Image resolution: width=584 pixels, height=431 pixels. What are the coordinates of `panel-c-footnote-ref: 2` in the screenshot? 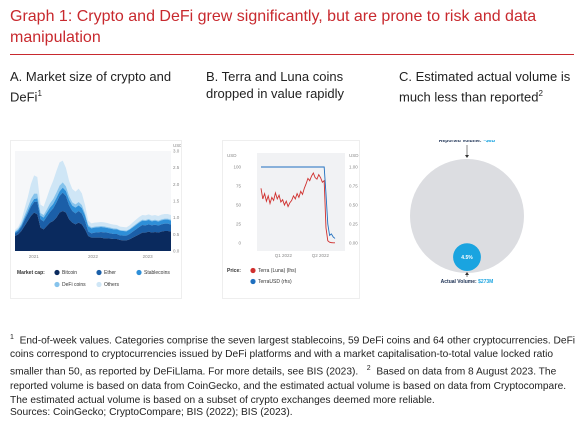 It's located at (540, 93).